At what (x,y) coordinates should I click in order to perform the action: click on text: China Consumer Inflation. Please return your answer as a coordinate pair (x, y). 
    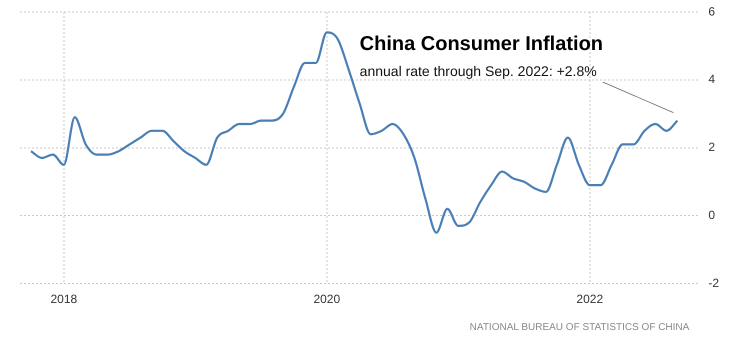
    Looking at the image, I should click on (482, 44).